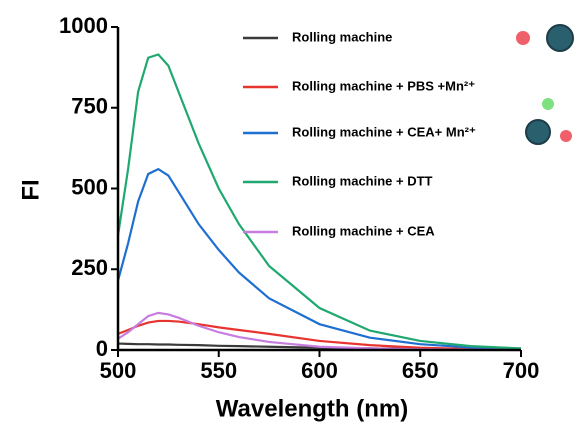  What do you see at coordinates (89, 267) in the screenshot?
I see `y-tick-label: 250` at bounding box center [89, 267].